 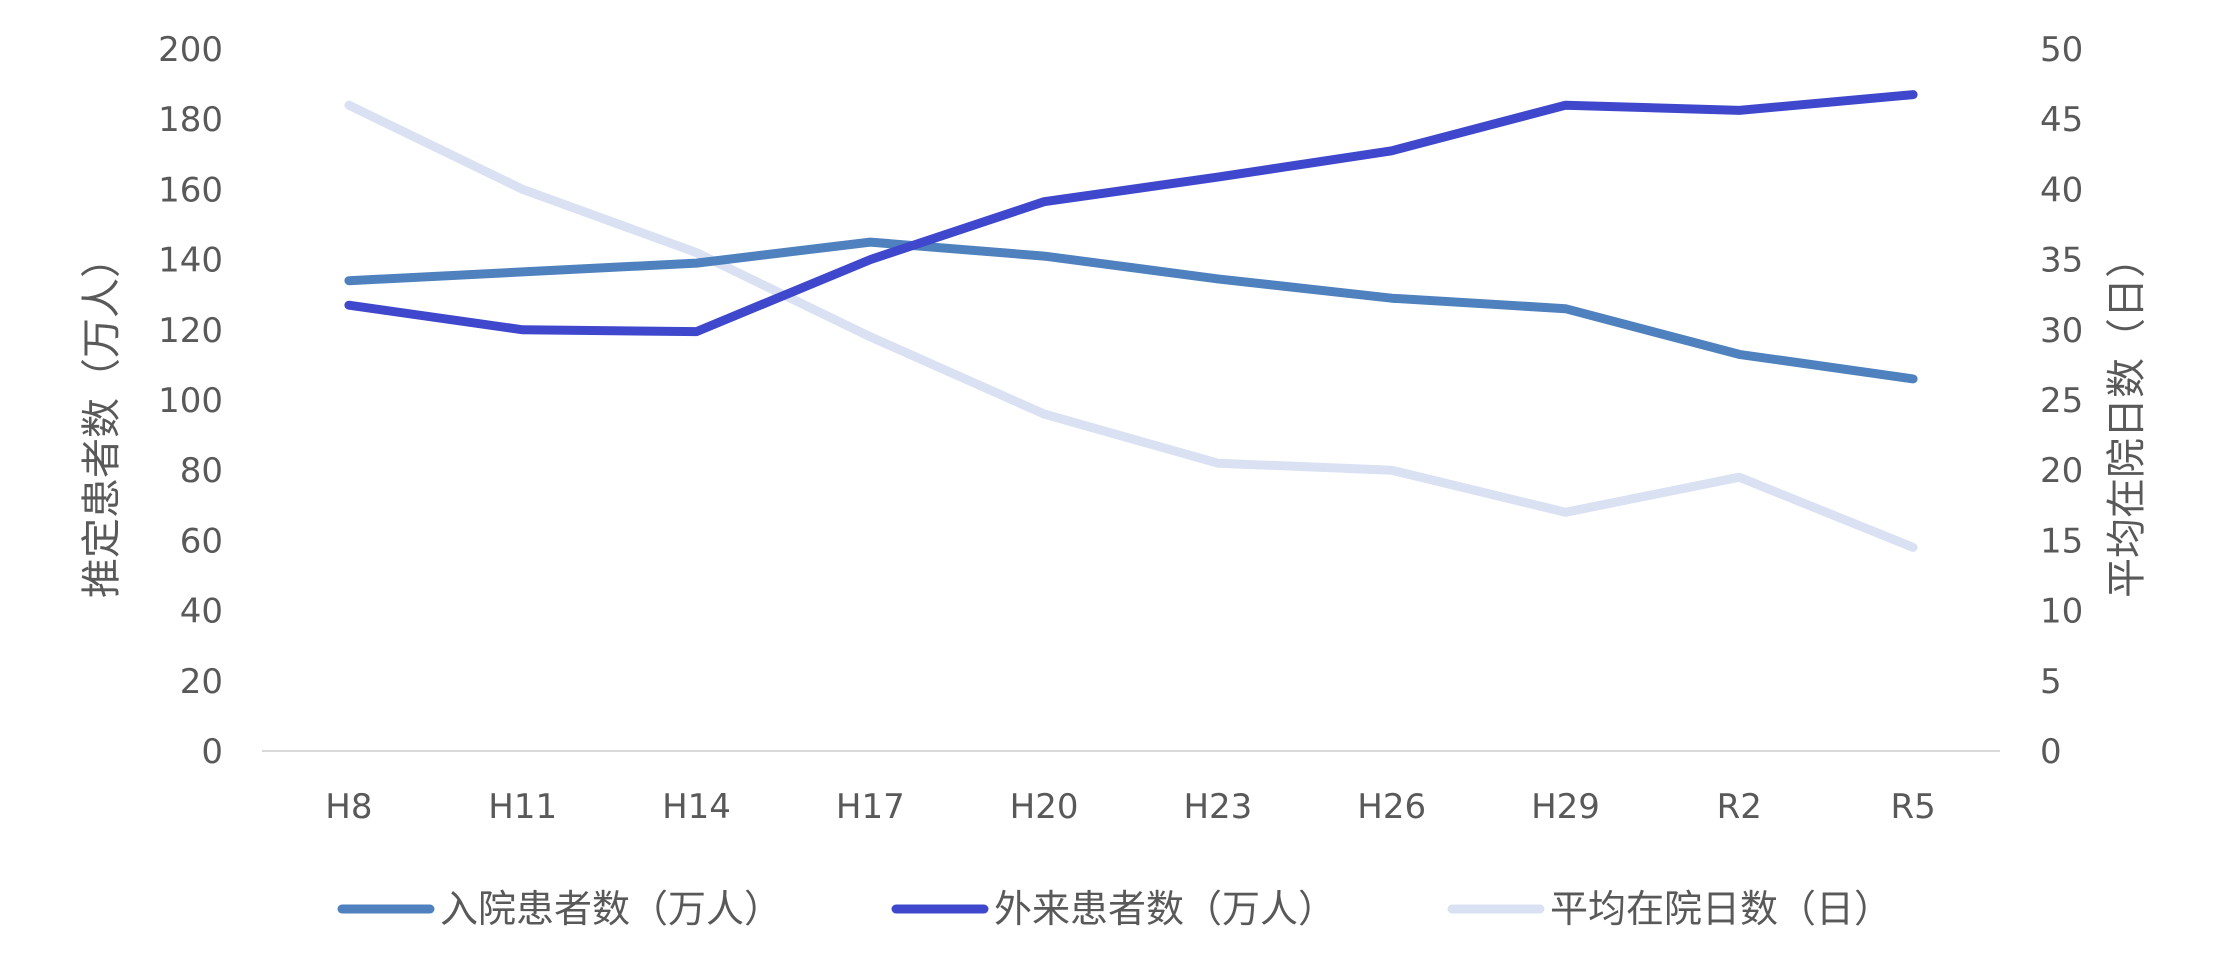 What do you see at coordinates (696, 807) in the screenshot?
I see `x-tick-label: H14` at bounding box center [696, 807].